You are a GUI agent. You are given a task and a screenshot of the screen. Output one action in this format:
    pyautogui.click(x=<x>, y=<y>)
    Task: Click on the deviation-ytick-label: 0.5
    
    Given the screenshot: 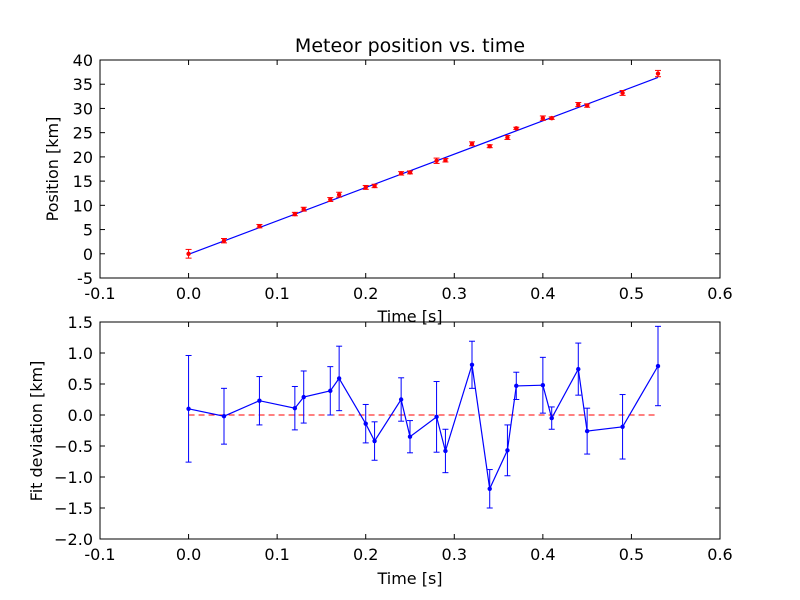 What is the action you would take?
    pyautogui.click(x=80, y=384)
    